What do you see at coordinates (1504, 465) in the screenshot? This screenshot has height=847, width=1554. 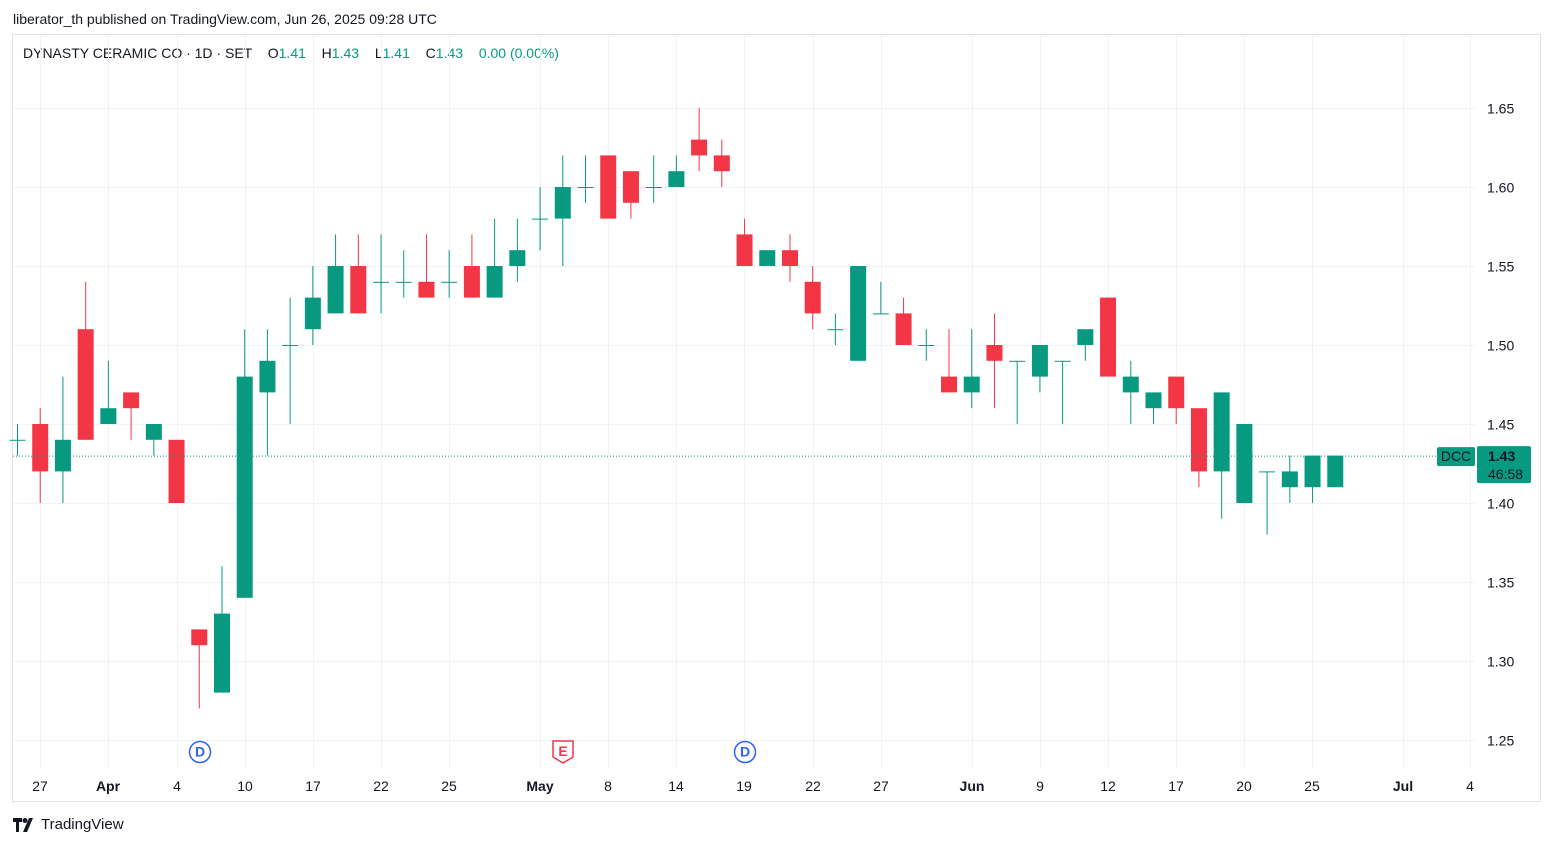 I see `price-tag-bg` at bounding box center [1504, 465].